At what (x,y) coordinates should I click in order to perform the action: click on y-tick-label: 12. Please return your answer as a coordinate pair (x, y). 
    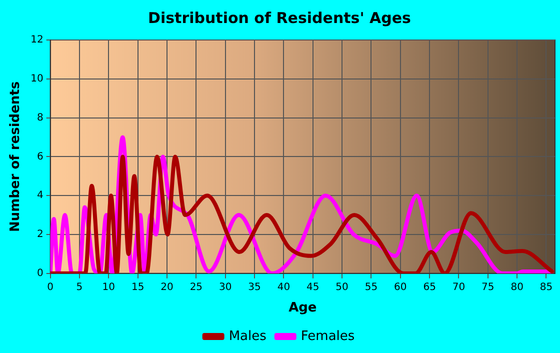
    Looking at the image, I should click on (37, 40).